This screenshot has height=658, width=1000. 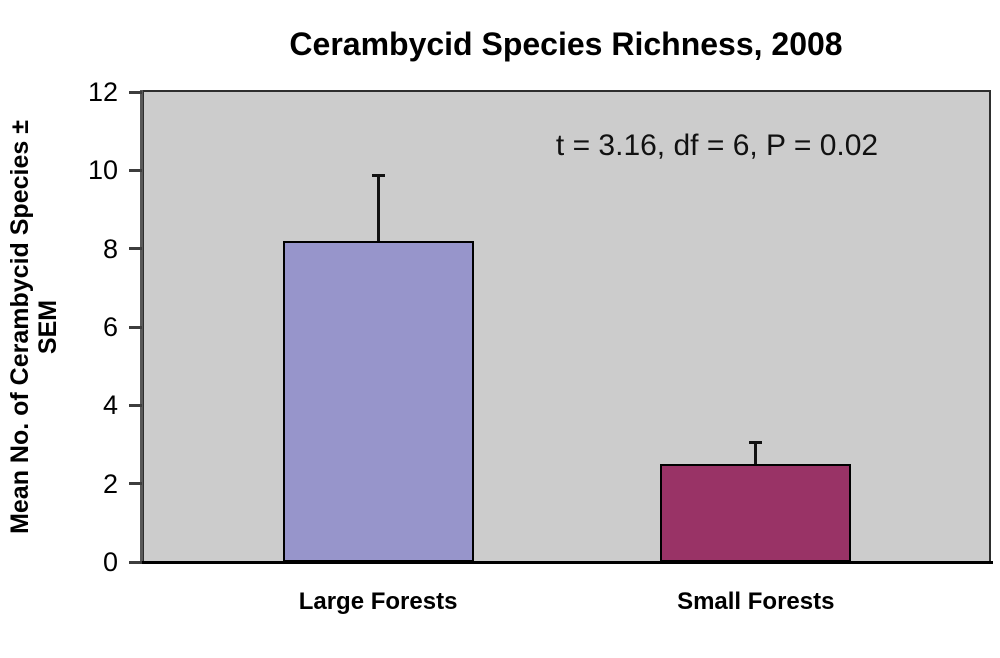 I want to click on y-tick-label-6: 6, so click(x=110, y=327).